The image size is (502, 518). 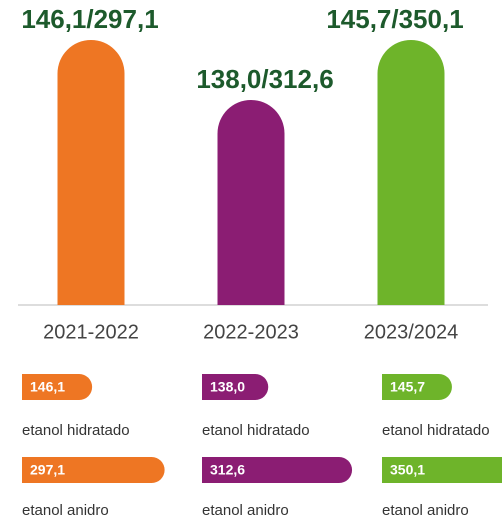 What do you see at coordinates (407, 470) in the screenshot?
I see `pill-label: 350,1` at bounding box center [407, 470].